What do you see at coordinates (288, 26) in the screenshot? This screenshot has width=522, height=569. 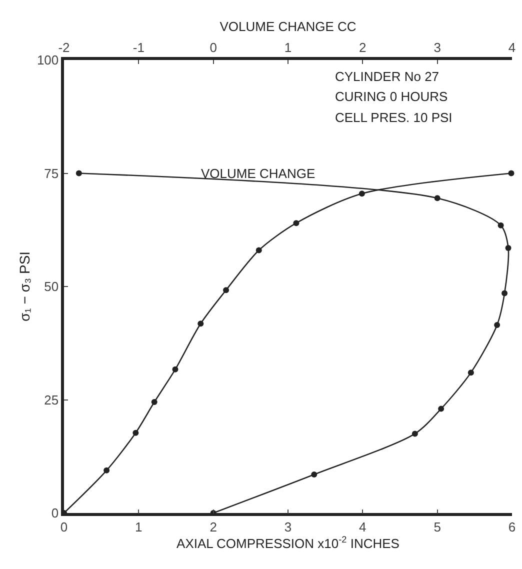 I see `x2-axis-title: VOLUME CHANGE CC` at bounding box center [288, 26].